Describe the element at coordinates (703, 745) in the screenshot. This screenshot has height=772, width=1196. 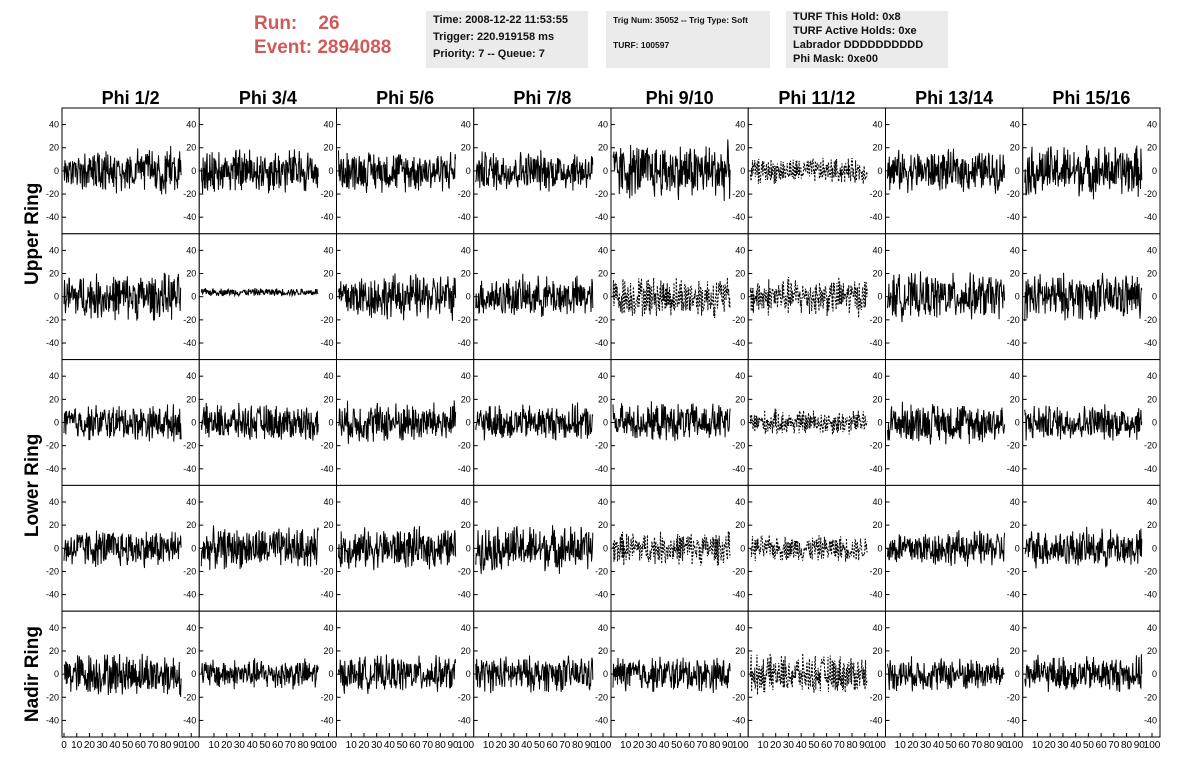
I see `x-tick-label: 70` at that location.